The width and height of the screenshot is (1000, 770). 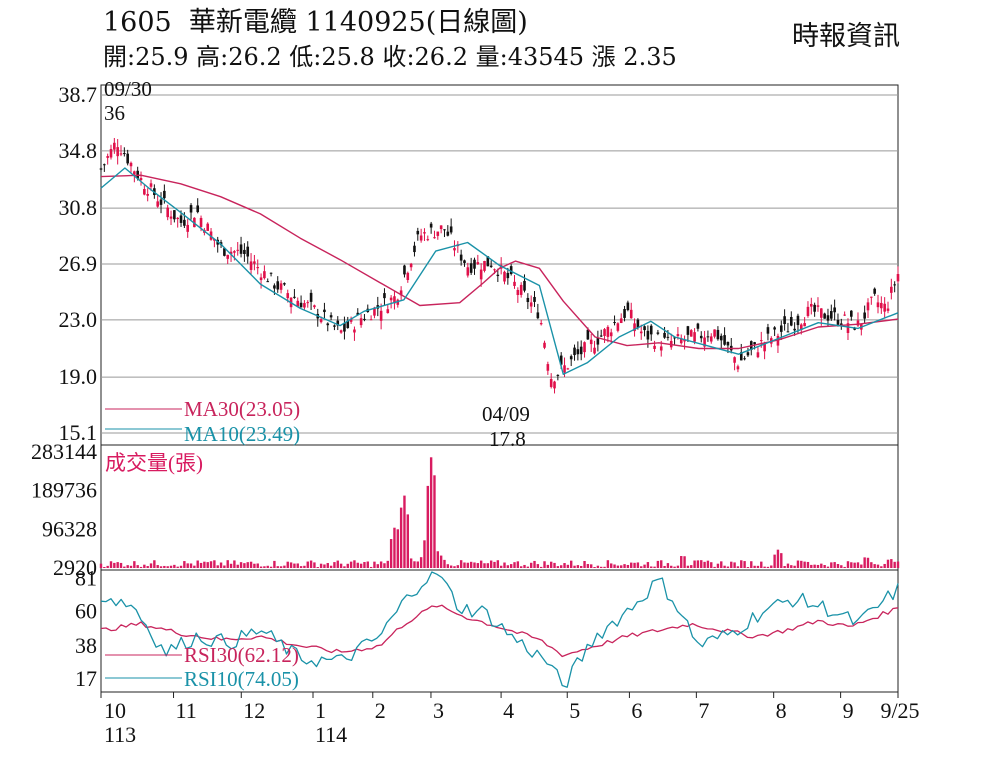 I want to click on price-tick-label: 34.8, so click(x=78, y=150).